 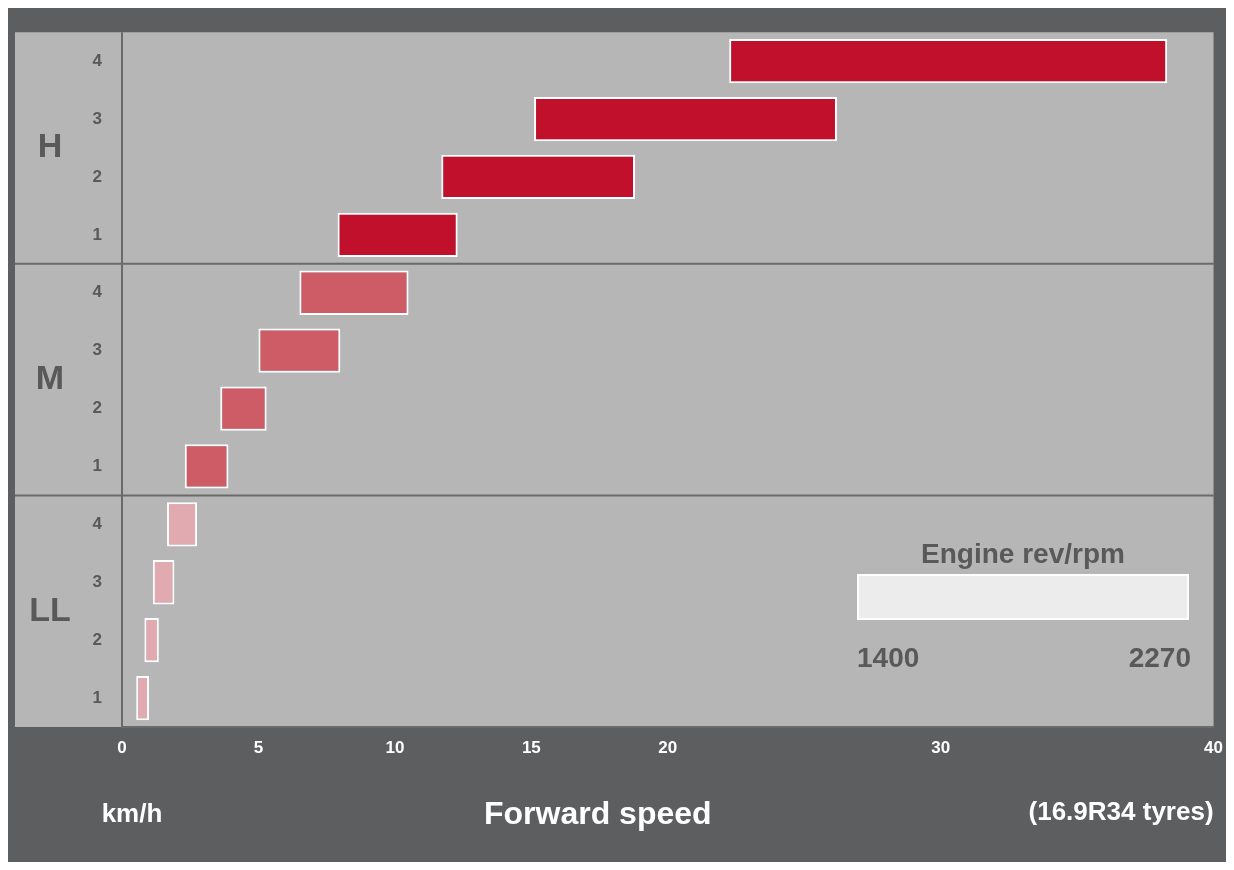 What do you see at coordinates (258, 747) in the screenshot?
I see `x-tick-label: 5` at bounding box center [258, 747].